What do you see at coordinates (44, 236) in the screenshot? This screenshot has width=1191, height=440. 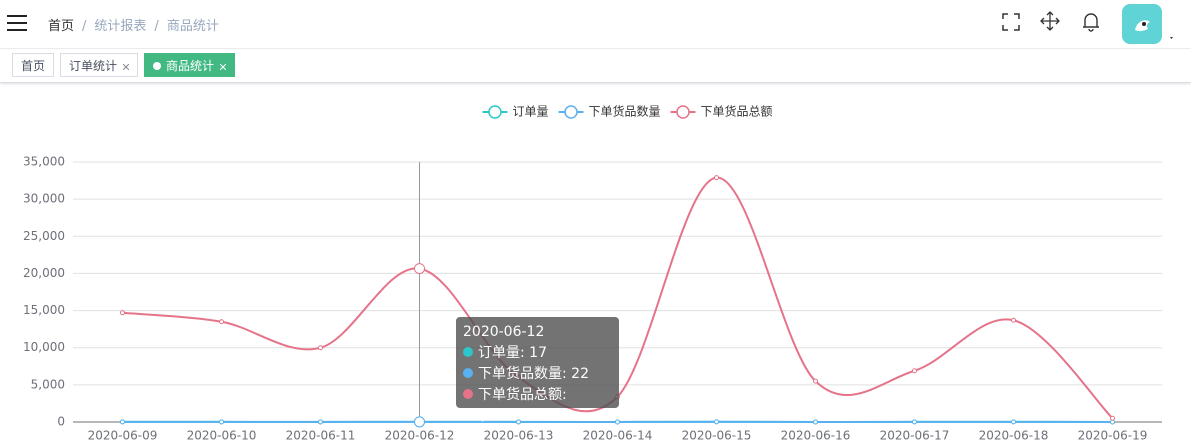 I see `y-tick-label: 25,000` at bounding box center [44, 236].